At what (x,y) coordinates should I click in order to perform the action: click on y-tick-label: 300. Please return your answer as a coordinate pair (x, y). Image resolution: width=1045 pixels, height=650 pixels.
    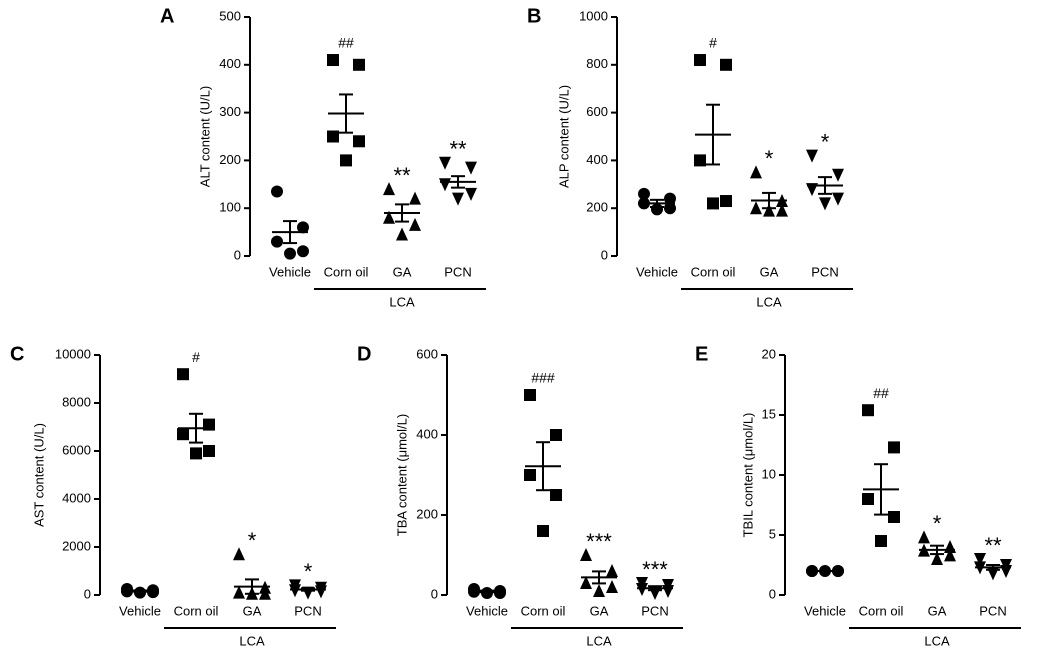
    Looking at the image, I should click on (230, 111).